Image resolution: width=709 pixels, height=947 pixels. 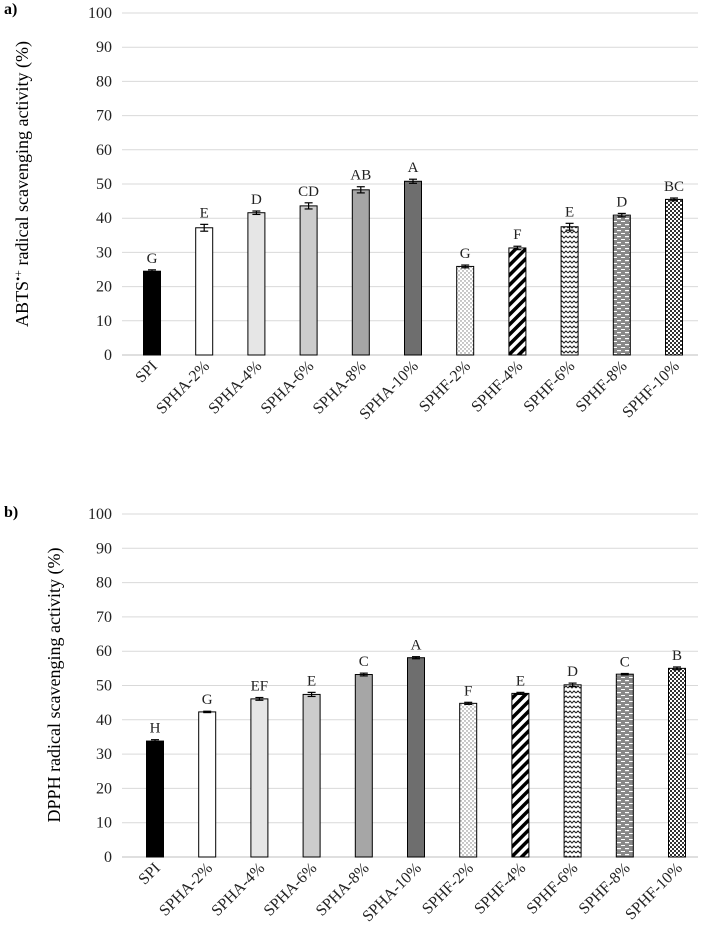 What do you see at coordinates (308, 192) in the screenshot?
I see `significance-letter: CD` at bounding box center [308, 192].